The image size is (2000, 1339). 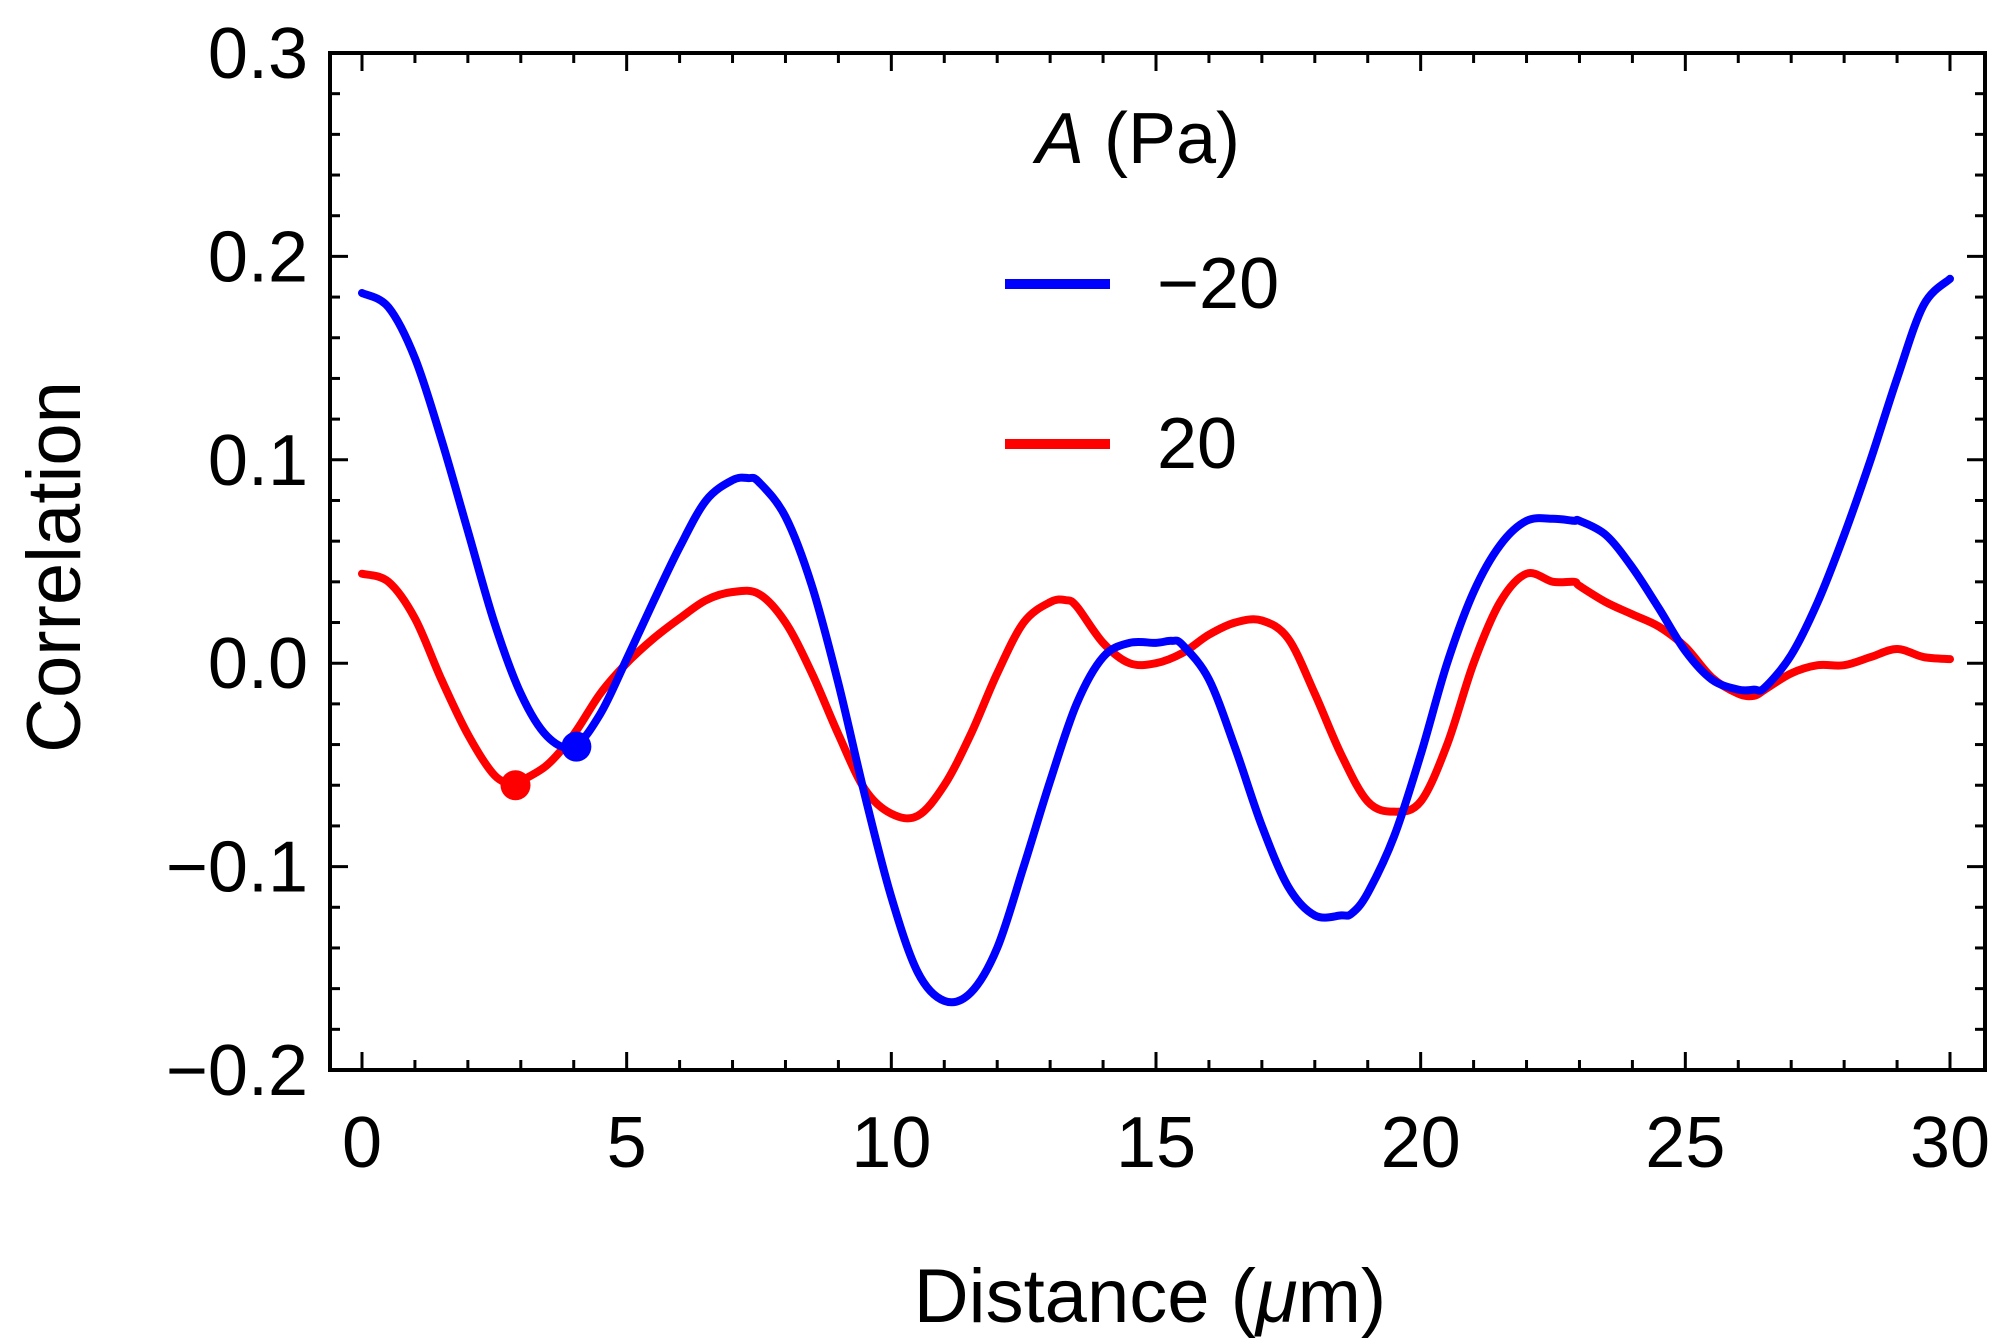 I want to click on x-tick-label: 20, so click(x=1421, y=1143).